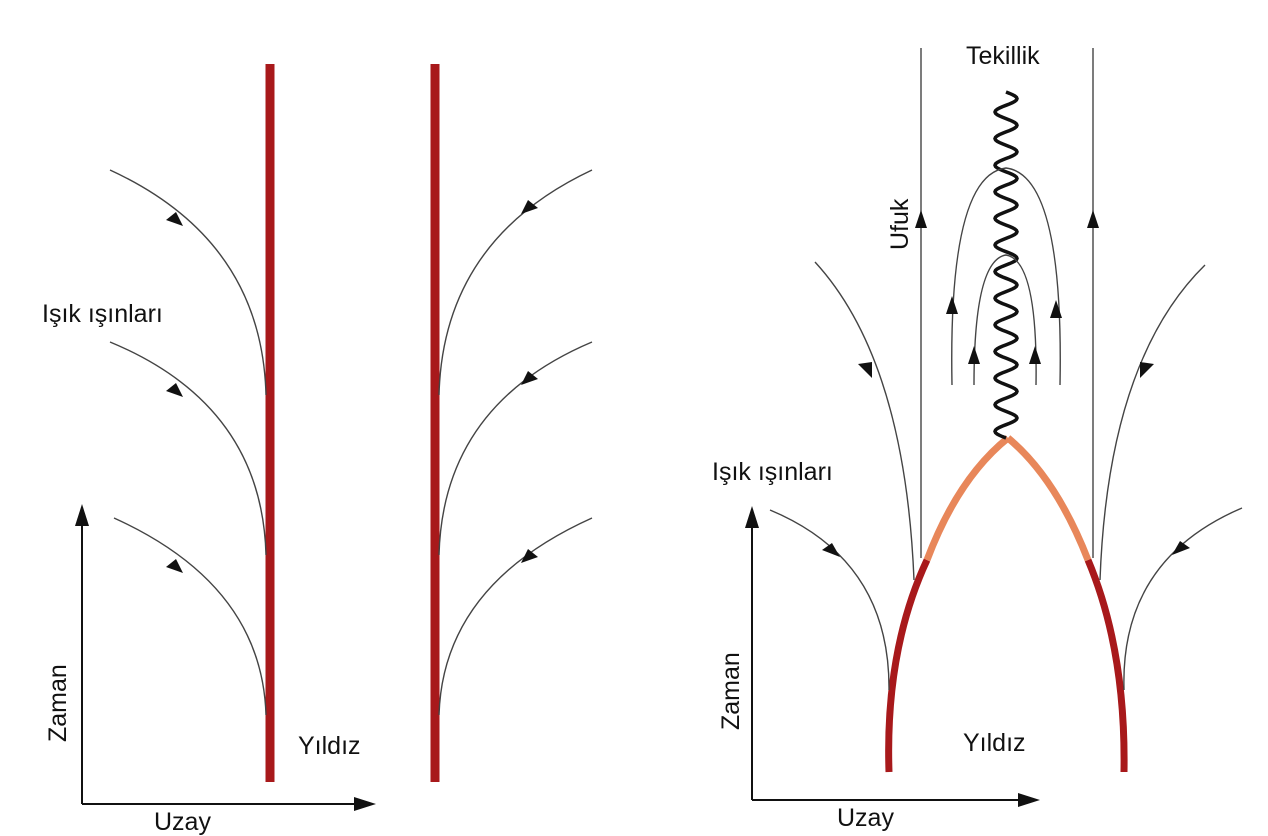 The width and height of the screenshot is (1268, 836). I want to click on collapsing-star-right-upper, so click(1048, 498).